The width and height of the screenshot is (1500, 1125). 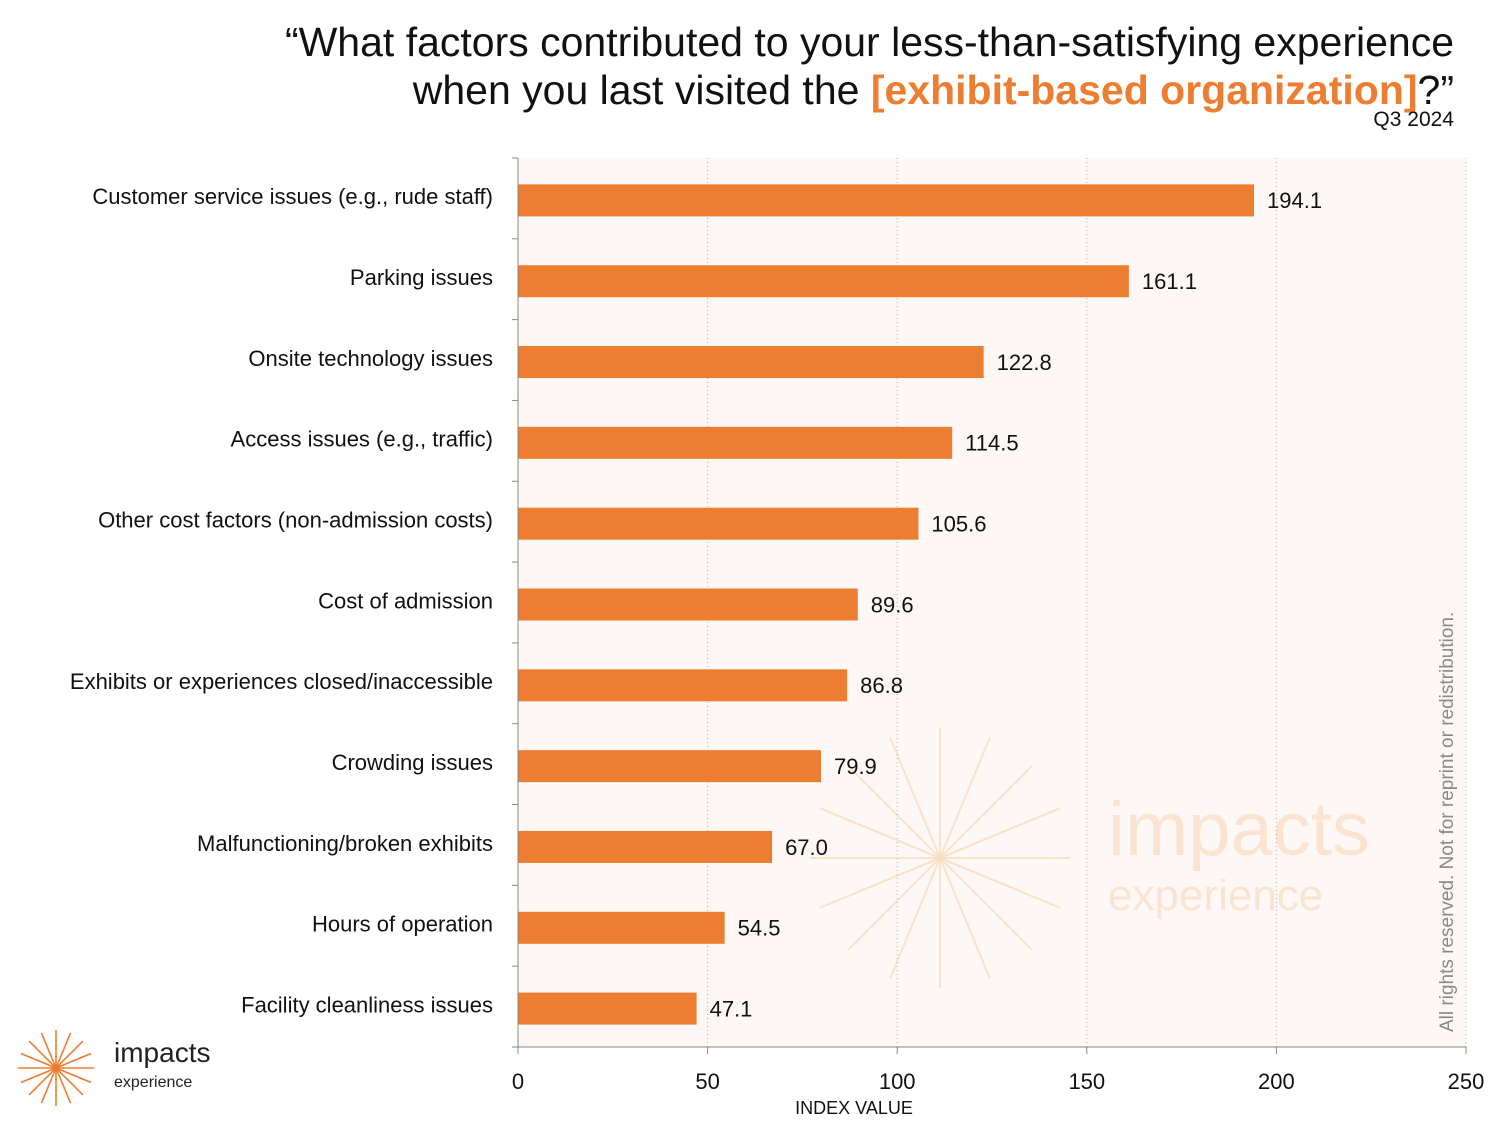 I want to click on title-line-2-prefix: when you last visited the, so click(x=641, y=90).